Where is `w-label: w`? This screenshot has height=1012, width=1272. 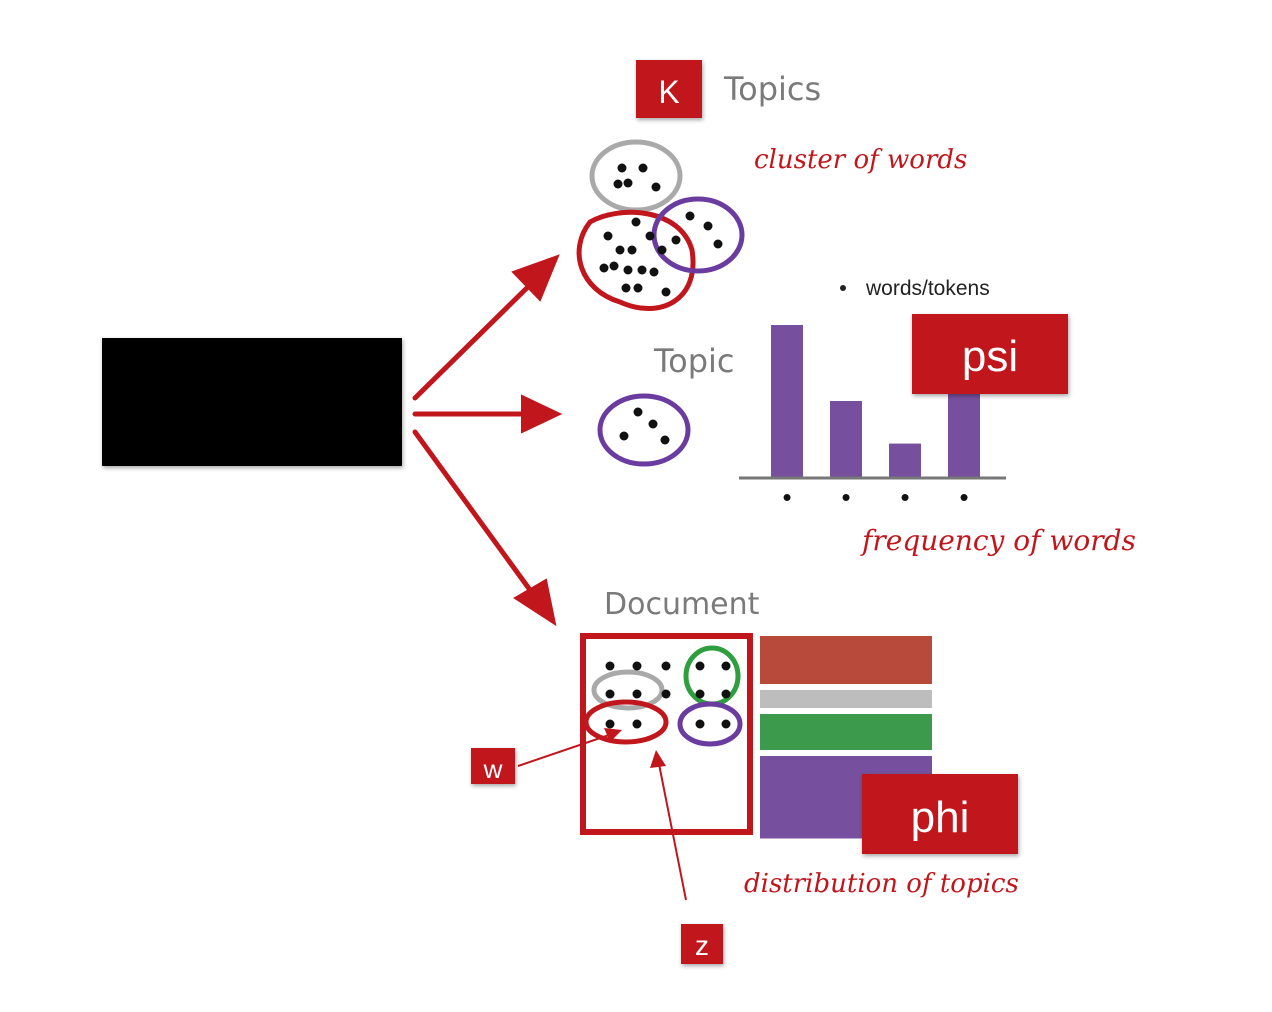
w-label: w is located at coordinates (493, 769).